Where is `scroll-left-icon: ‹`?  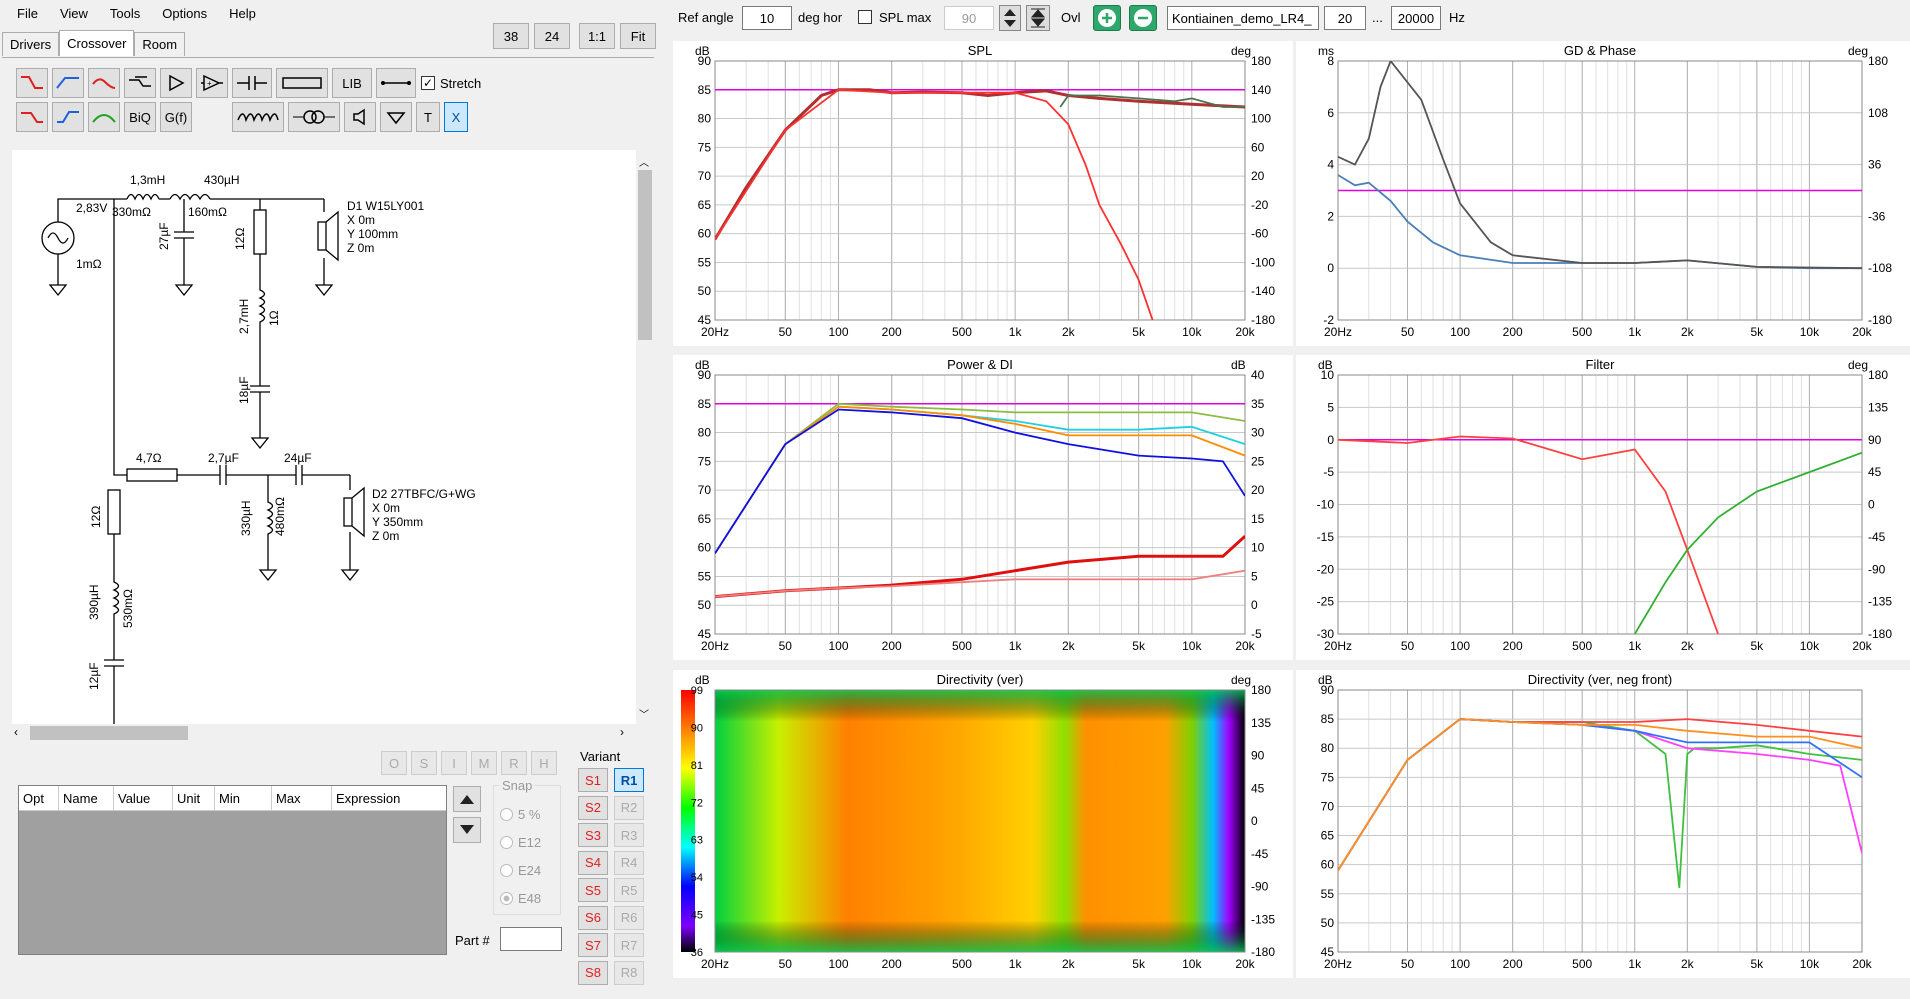
scroll-left-icon: ‹ is located at coordinates (16, 732).